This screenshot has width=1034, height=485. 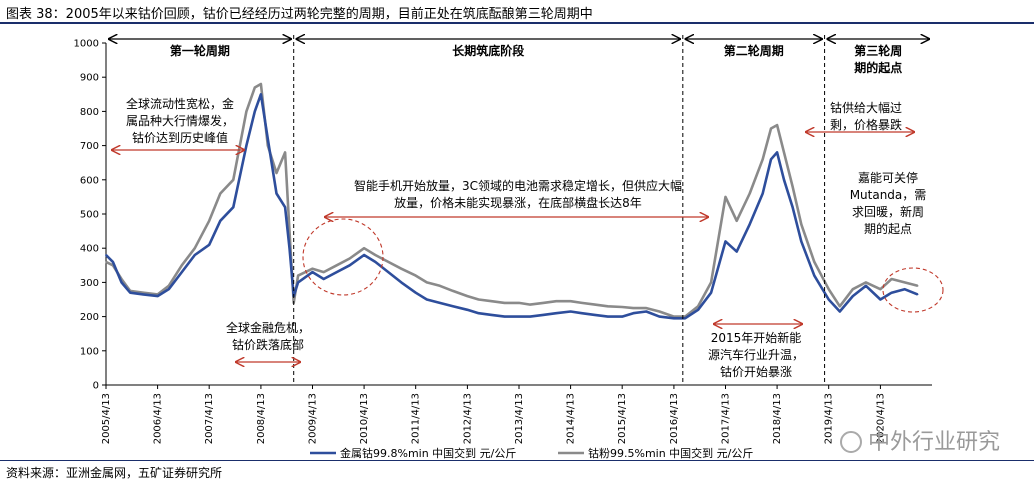 What do you see at coordinates (89, 78) in the screenshot?
I see `y-tick-label: 900` at bounding box center [89, 78].